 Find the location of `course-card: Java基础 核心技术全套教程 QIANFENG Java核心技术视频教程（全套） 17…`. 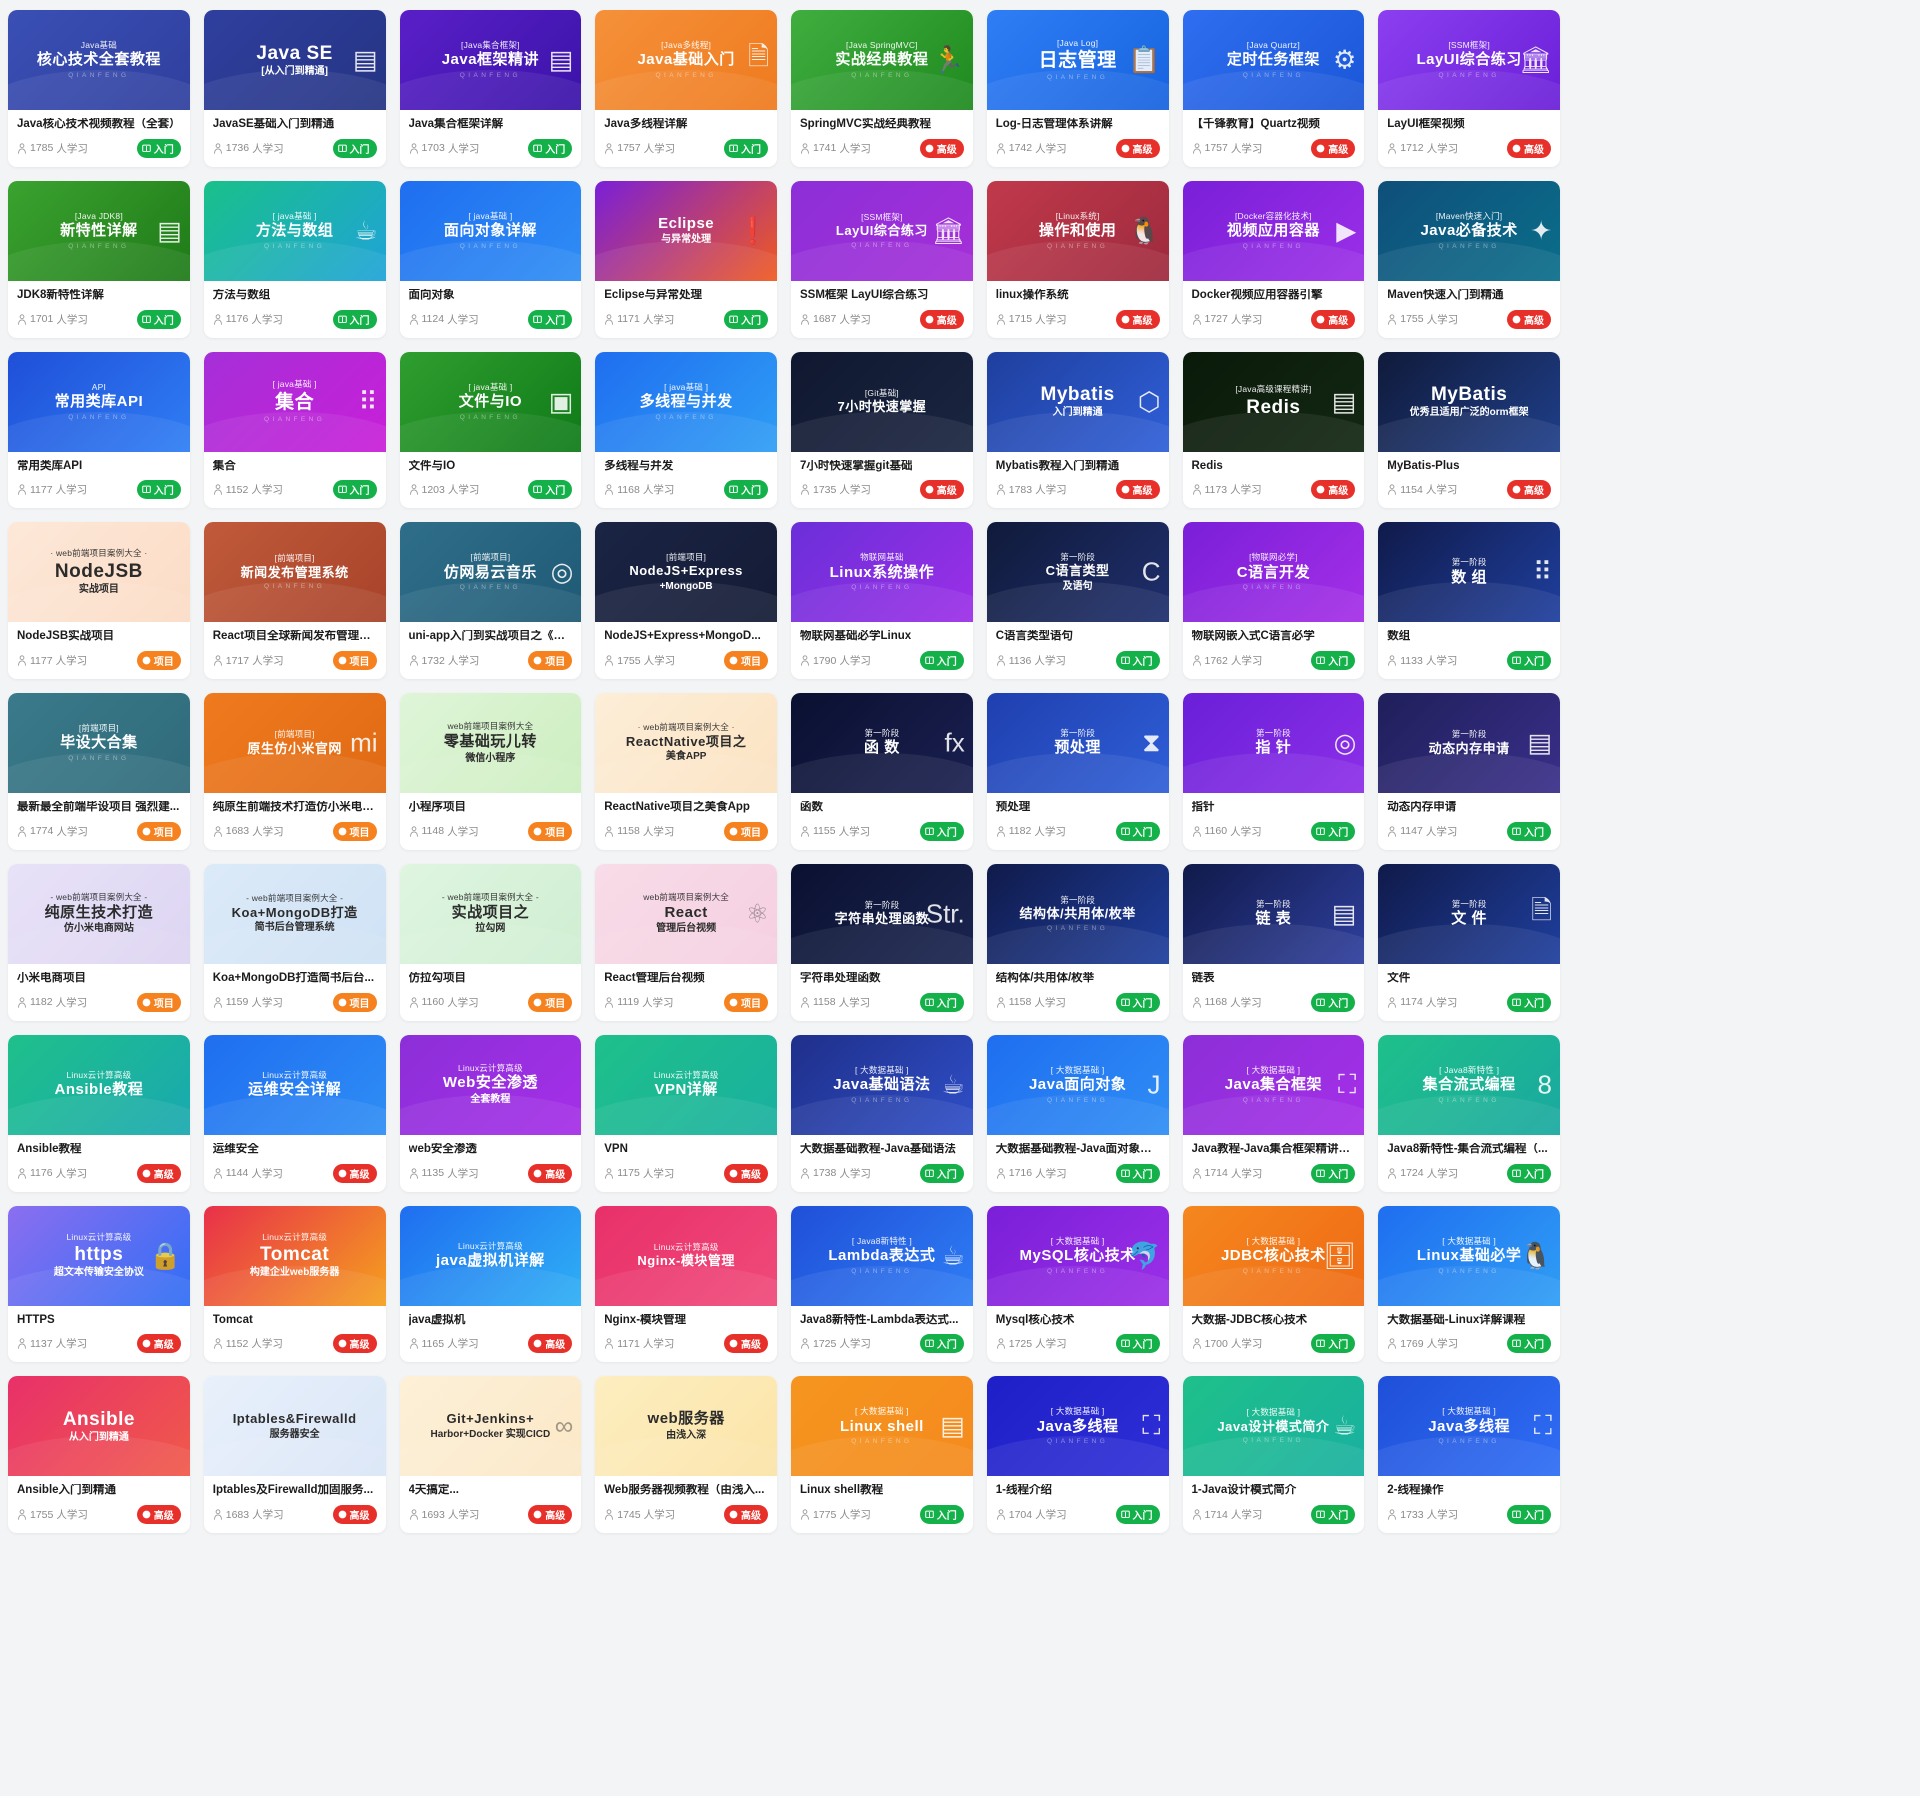

course-card: Java基础 核心技术全套教程 QIANFENG Java核心技术视频教程（全套） 17… is located at coordinates (99, 88).